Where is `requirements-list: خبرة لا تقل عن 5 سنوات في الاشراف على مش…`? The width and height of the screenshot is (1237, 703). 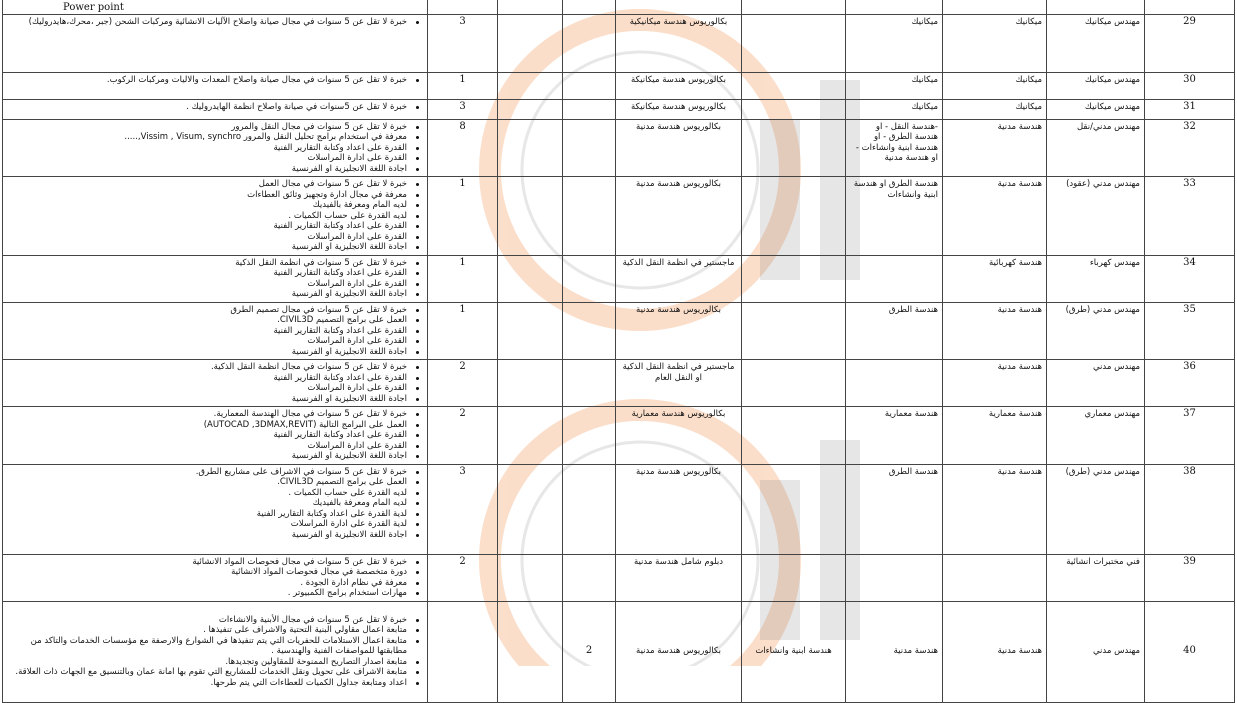 requirements-list: خبرة لا تقل عن 5 سنوات في الاشراف على مش… is located at coordinates (214, 504).